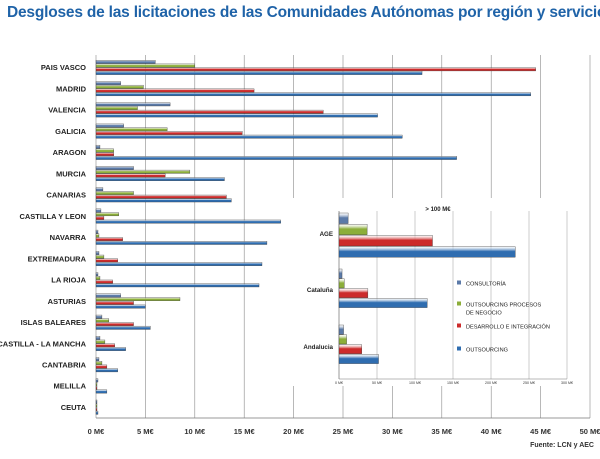  I want to click on main-category-label: MURCIA, so click(71, 173).